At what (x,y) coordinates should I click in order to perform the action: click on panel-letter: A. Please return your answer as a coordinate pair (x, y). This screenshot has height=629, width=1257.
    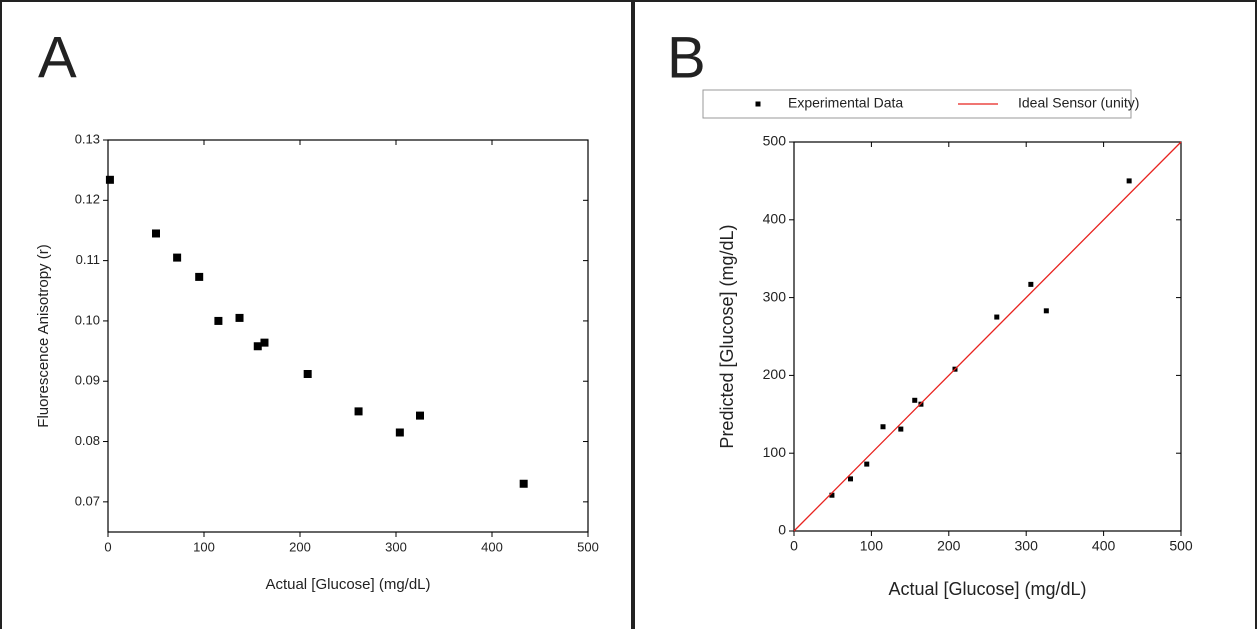
    Looking at the image, I should click on (57, 57).